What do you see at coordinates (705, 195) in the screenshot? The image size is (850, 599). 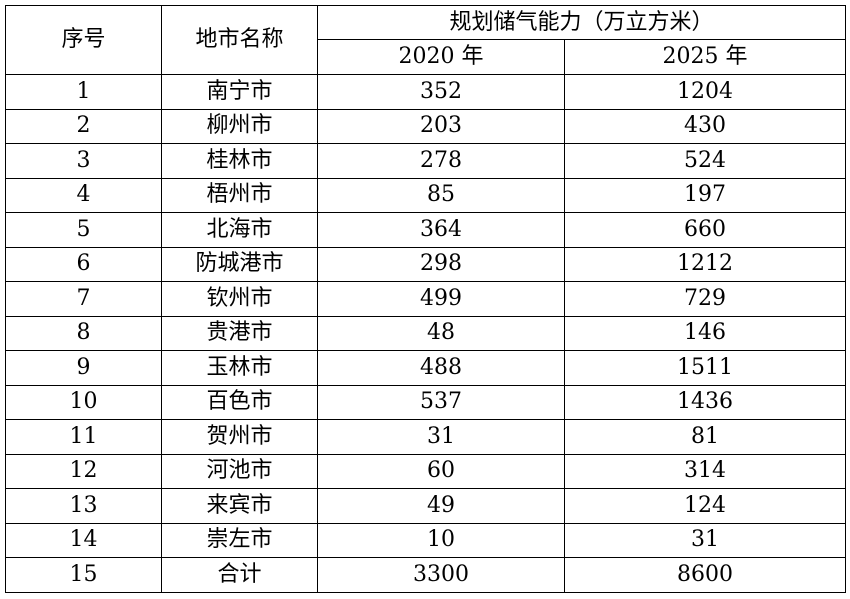 I see `cell-2025: 197` at bounding box center [705, 195].